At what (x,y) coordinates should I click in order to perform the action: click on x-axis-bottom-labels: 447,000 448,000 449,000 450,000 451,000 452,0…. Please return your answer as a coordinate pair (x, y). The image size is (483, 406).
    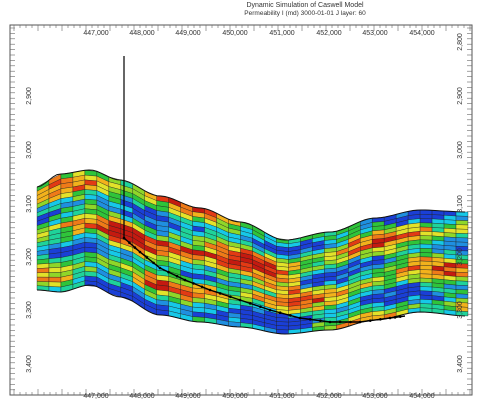
    Looking at the image, I should click on (258, 396).